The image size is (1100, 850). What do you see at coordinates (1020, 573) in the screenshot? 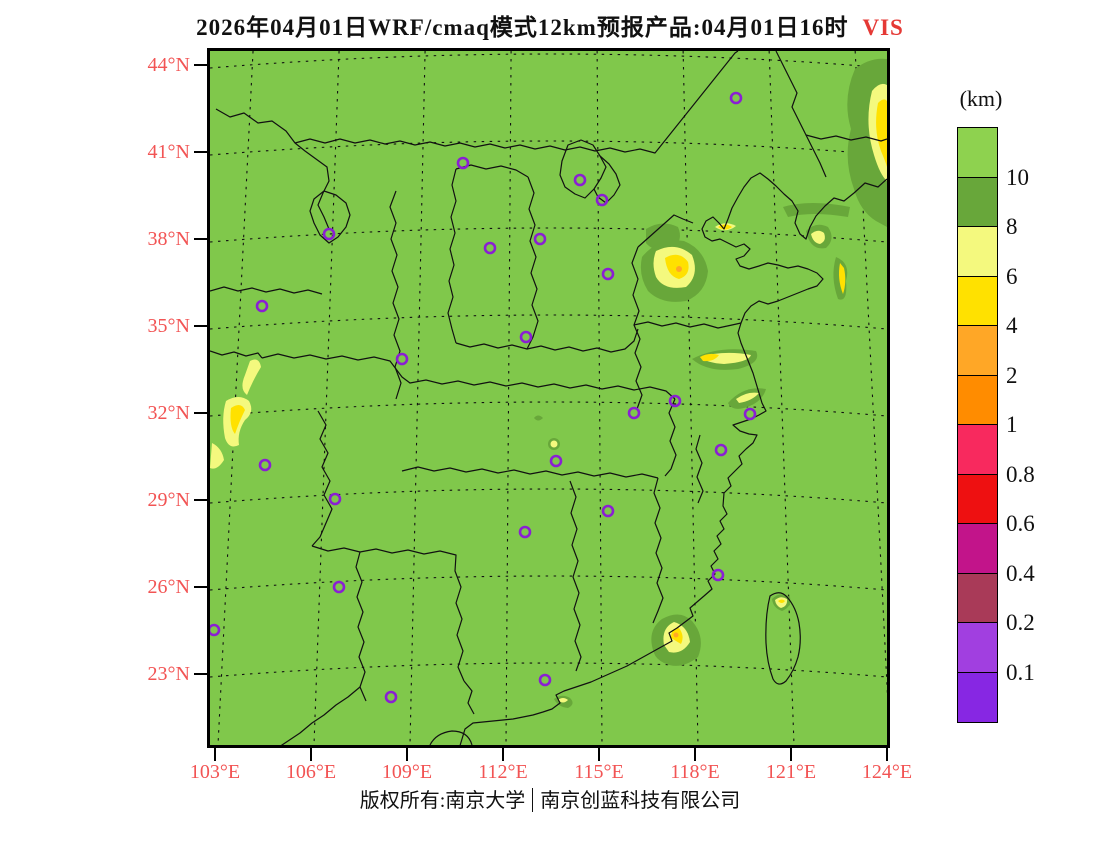
I see `legend-value-label: 0.4` at bounding box center [1020, 573].